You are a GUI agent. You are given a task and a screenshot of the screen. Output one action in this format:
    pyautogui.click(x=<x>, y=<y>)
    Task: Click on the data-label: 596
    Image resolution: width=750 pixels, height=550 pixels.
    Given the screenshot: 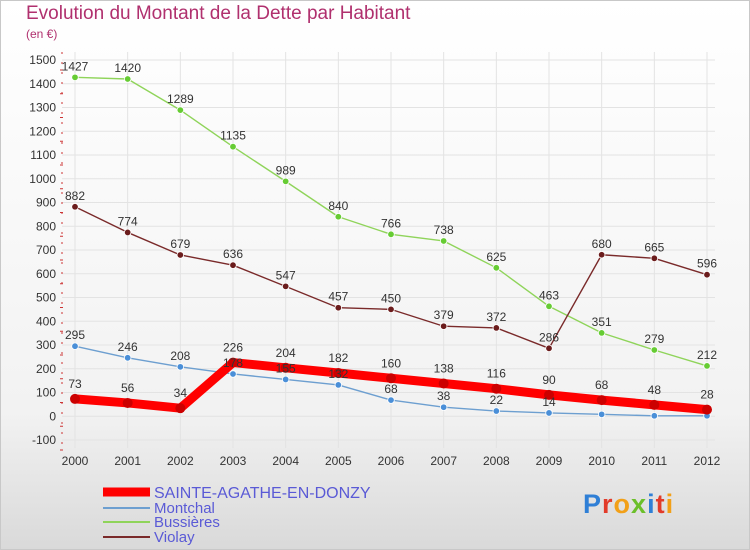 What is the action you would take?
    pyautogui.click(x=707, y=264)
    